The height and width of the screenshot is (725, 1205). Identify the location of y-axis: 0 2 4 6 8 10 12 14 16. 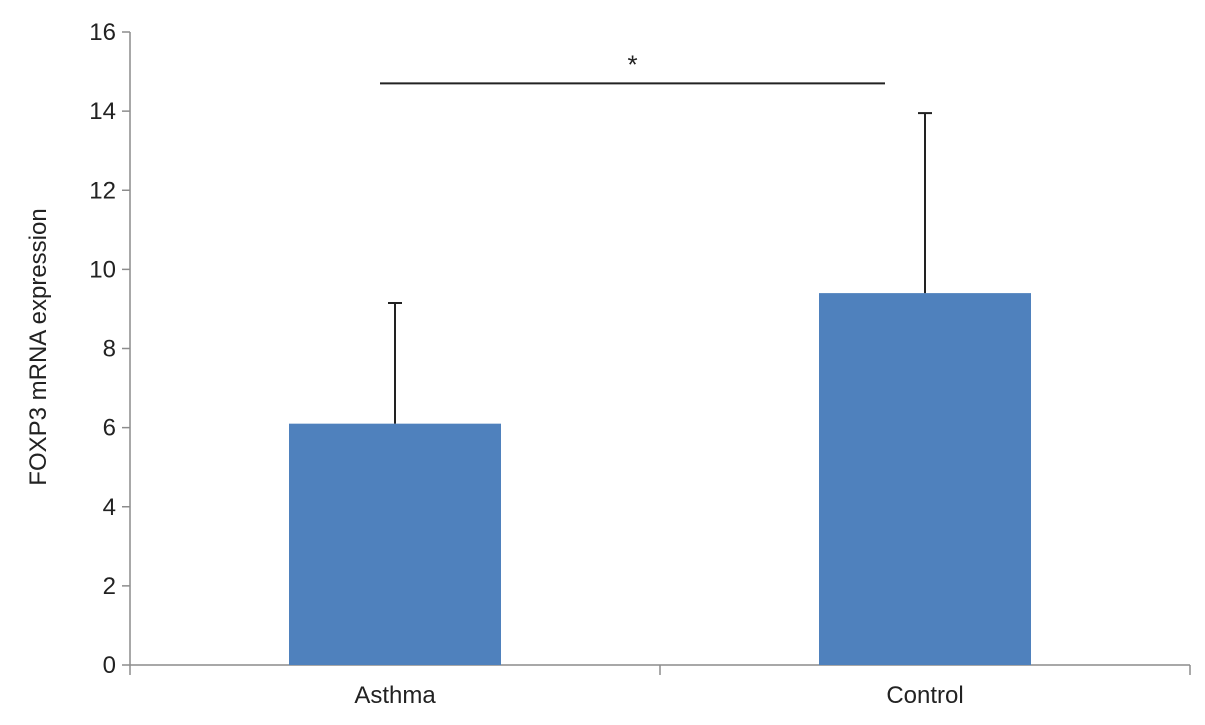
(110, 349).